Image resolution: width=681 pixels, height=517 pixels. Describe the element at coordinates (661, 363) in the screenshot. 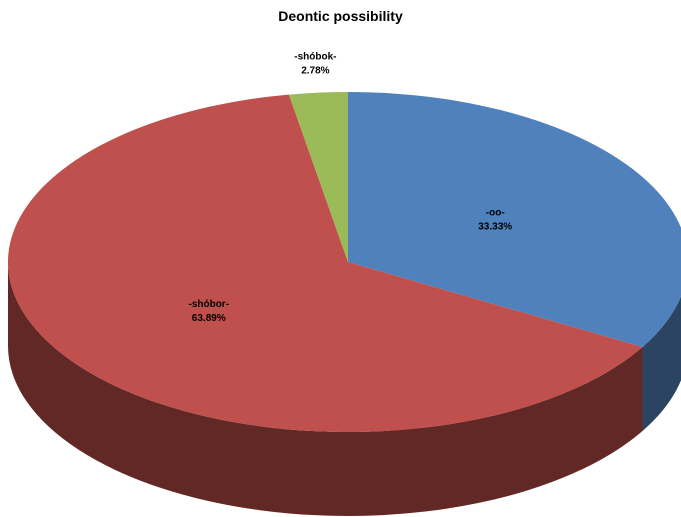

I see `pie-side-oo` at that location.